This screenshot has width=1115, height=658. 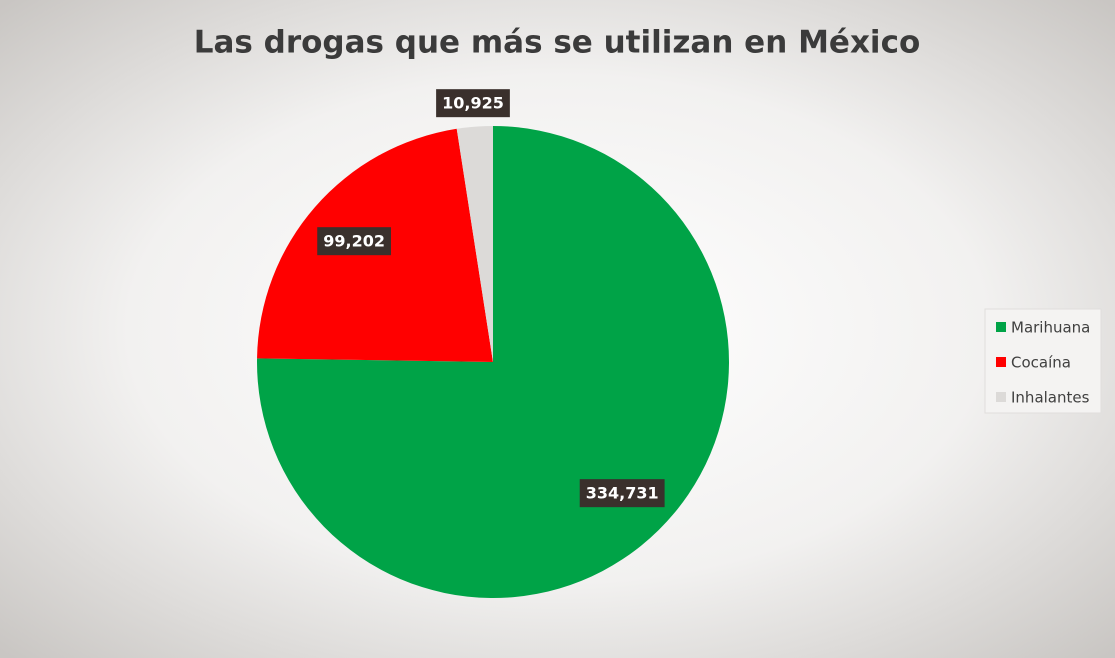 I want to click on chart-title: Las drogas que más se utilizan en México, so click(x=557, y=43).